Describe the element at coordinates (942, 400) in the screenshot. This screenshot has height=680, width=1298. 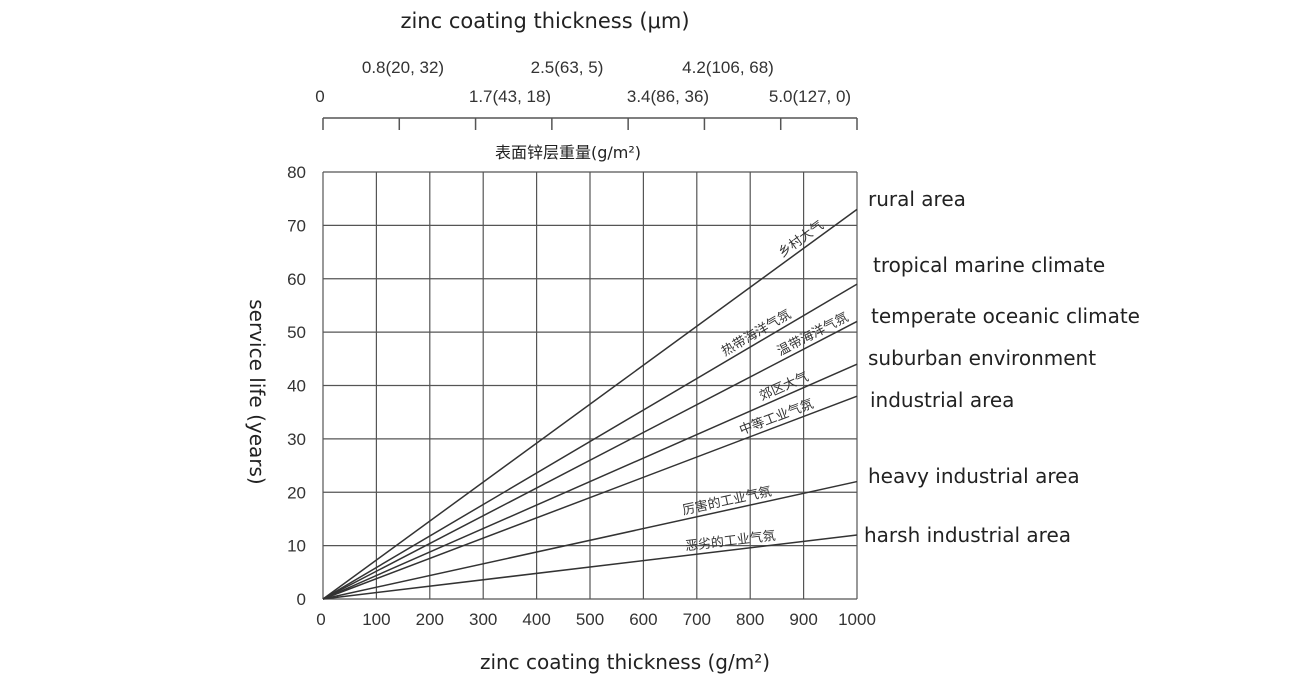
I see `series-label: industrial area` at that location.